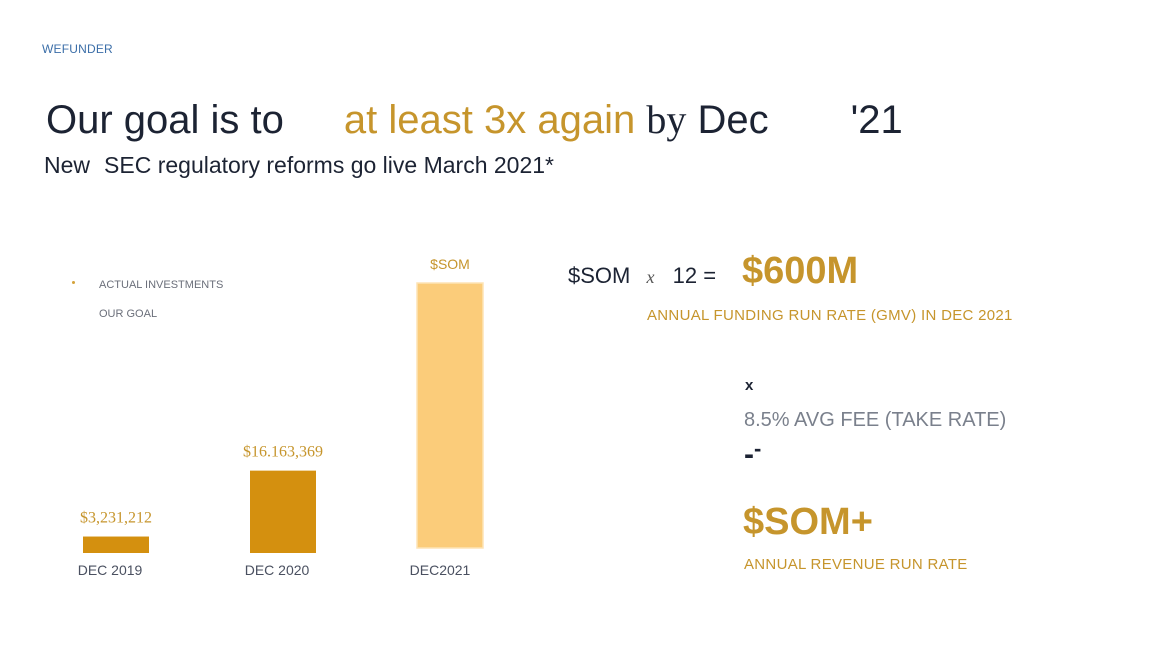 Image resolution: width=1152 pixels, height=648 pixels. What do you see at coordinates (165, 120) in the screenshot?
I see `title-part-1: Our goal is to` at bounding box center [165, 120].